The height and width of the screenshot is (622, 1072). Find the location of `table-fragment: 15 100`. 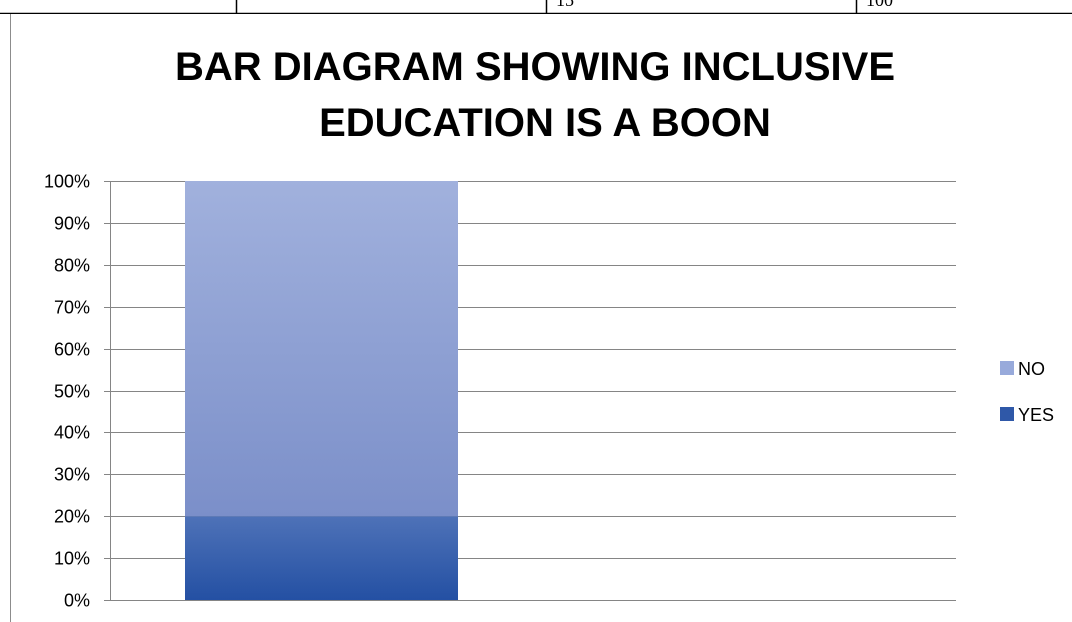

table-fragment: 15 100 is located at coordinates (536, 7).